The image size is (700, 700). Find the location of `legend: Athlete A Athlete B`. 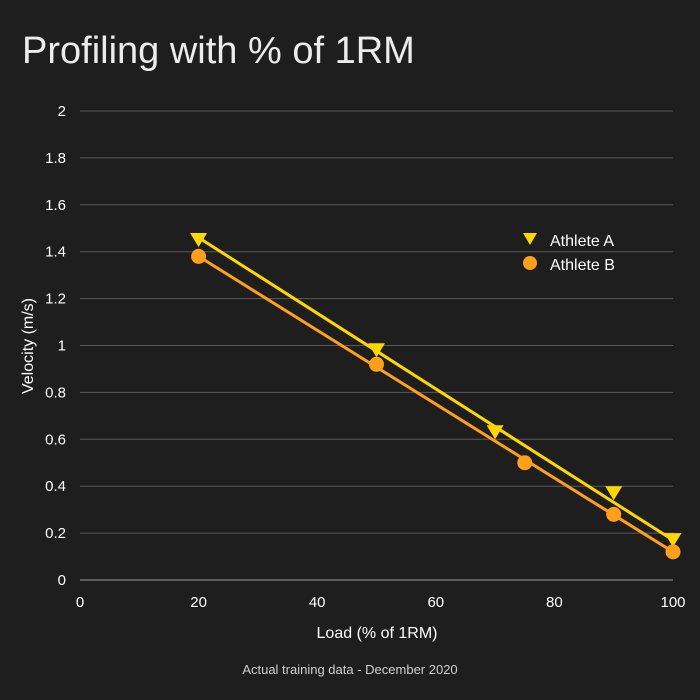

legend: Athlete A Athlete B is located at coordinates (569, 253).